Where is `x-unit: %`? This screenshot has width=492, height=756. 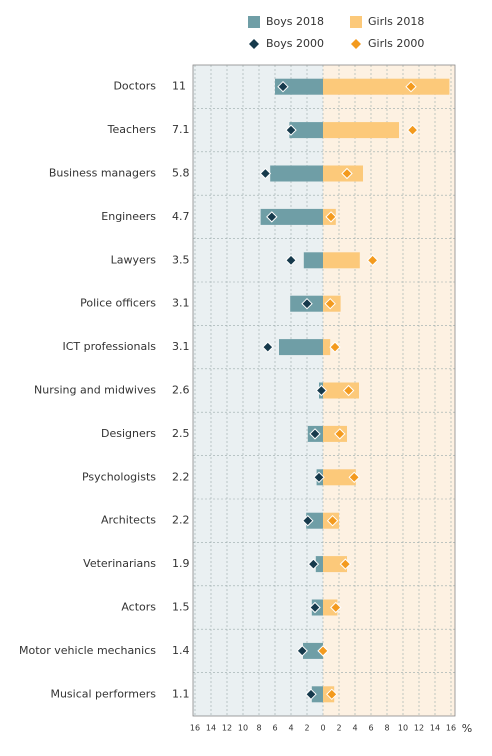 x-unit: % is located at coordinates (467, 728).